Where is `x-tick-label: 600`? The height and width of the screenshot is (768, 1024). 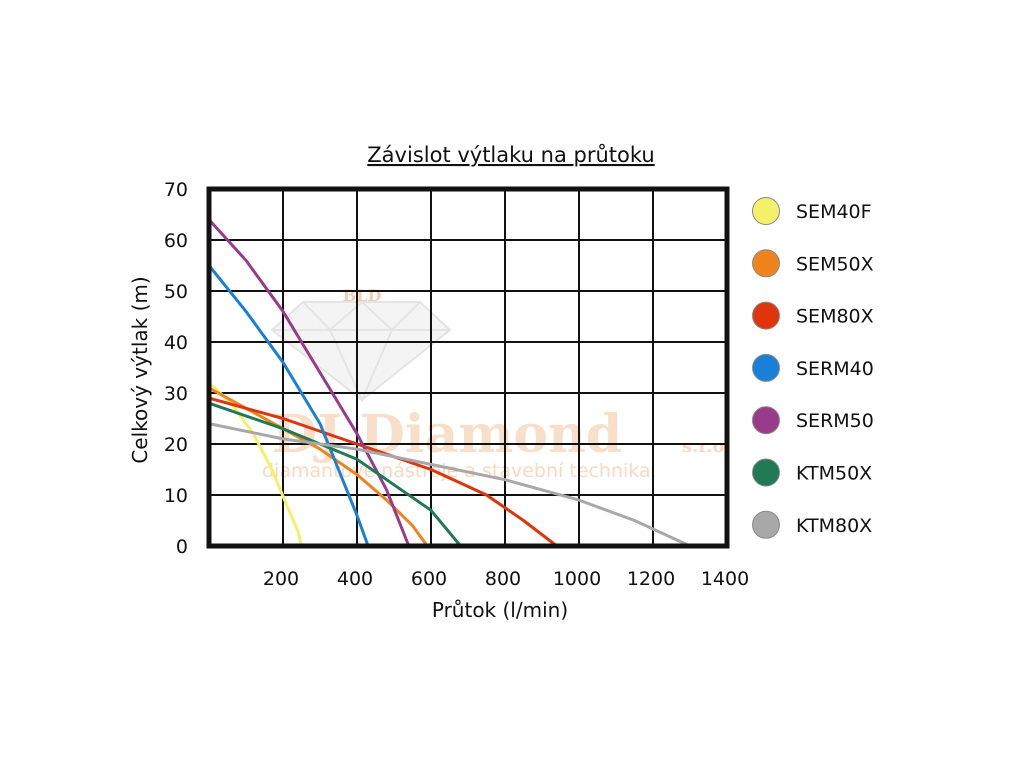 x-tick-label: 600 is located at coordinates (429, 579).